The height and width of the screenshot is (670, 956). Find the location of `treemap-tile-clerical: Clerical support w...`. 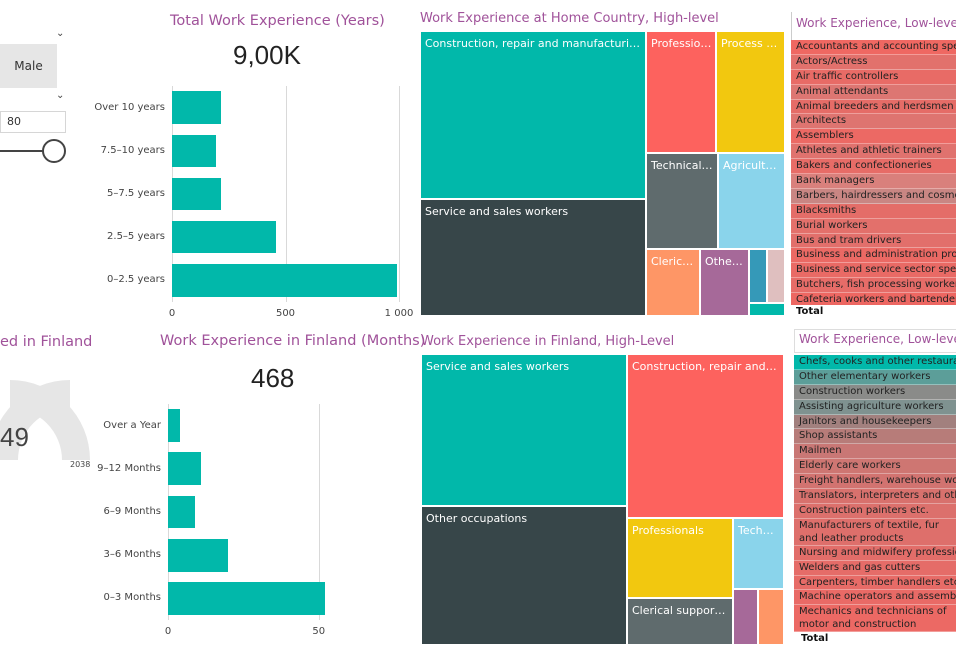

treemap-tile-clerical: Clerical support w... is located at coordinates (680, 621).